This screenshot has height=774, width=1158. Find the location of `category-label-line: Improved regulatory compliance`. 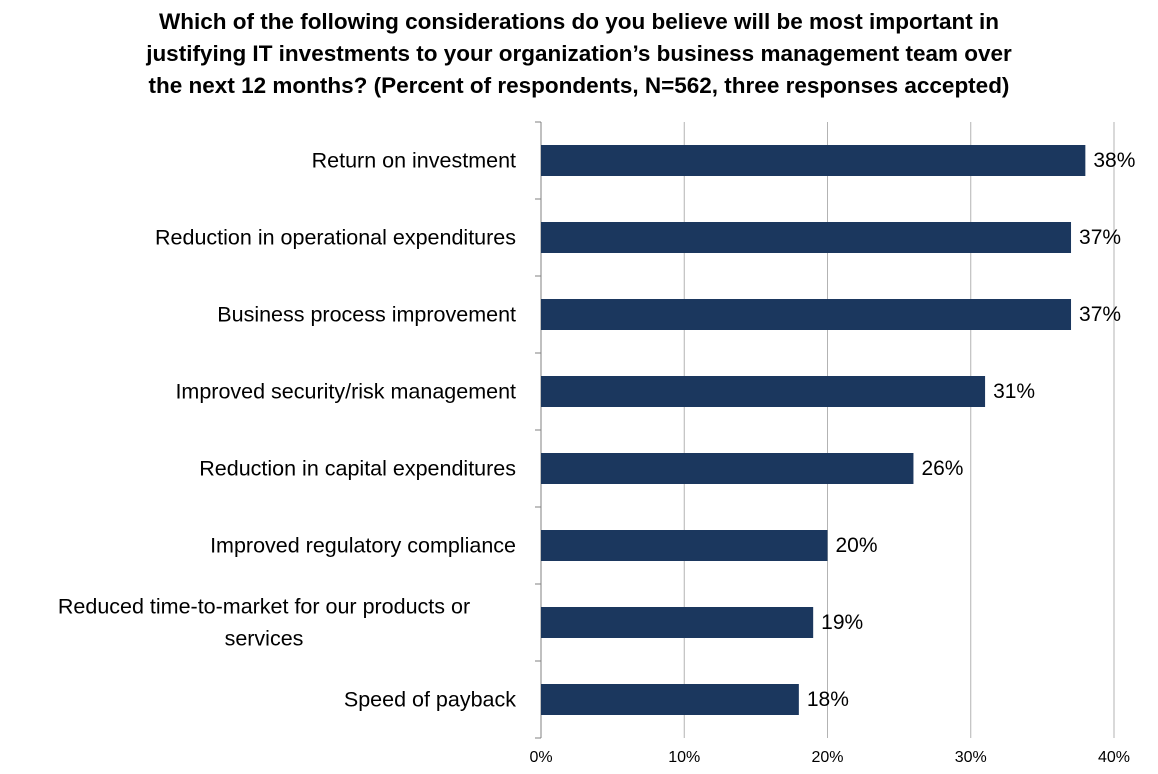

category-label-line: Improved regulatory compliance is located at coordinates (363, 546).